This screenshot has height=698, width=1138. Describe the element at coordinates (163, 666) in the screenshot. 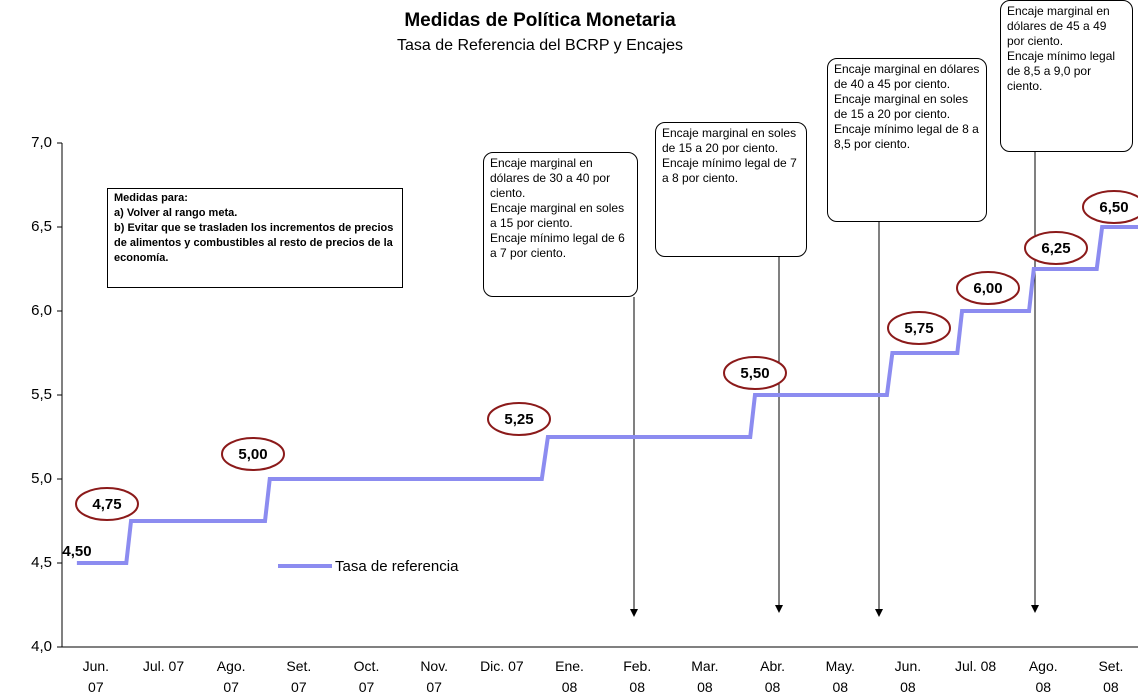

I see `x-tick-label: Jul. 07` at that location.